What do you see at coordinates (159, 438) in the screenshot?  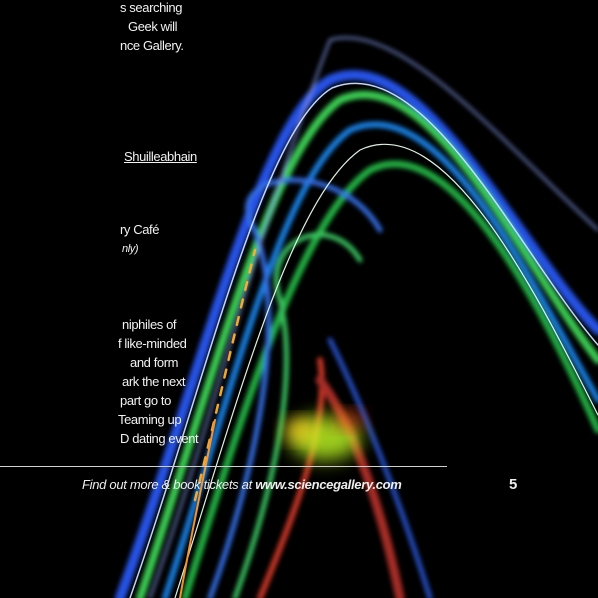 I see `paragraph-line: D dating event` at bounding box center [159, 438].